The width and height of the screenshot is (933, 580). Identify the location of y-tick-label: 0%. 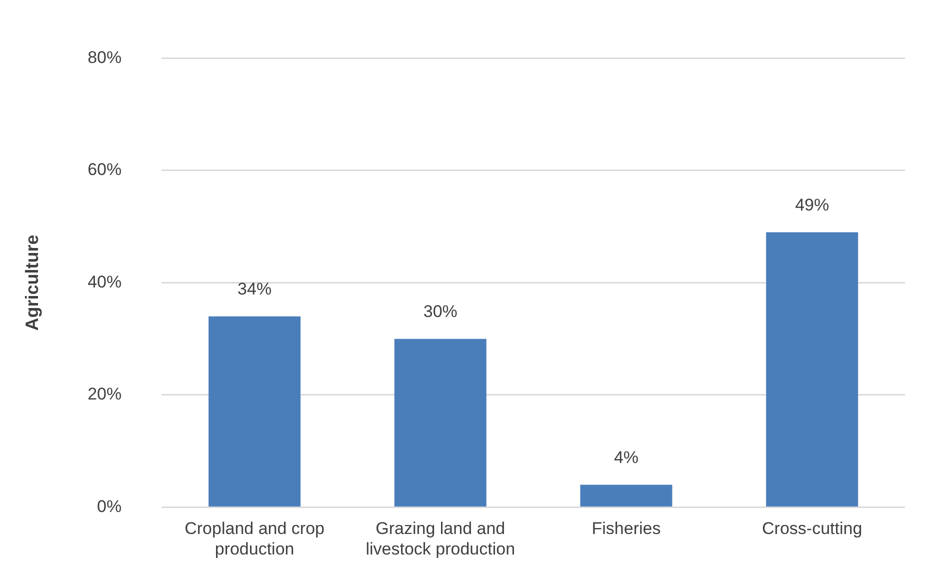
(109, 506).